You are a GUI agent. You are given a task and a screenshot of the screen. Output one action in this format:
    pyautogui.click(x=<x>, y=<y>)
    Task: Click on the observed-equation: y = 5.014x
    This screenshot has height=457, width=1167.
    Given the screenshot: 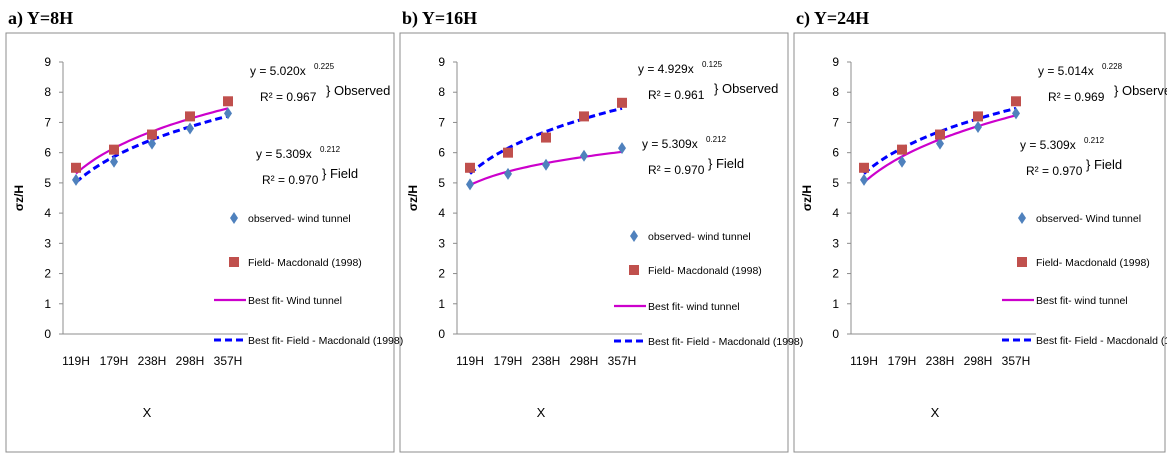 What is the action you would take?
    pyautogui.click(x=1066, y=71)
    